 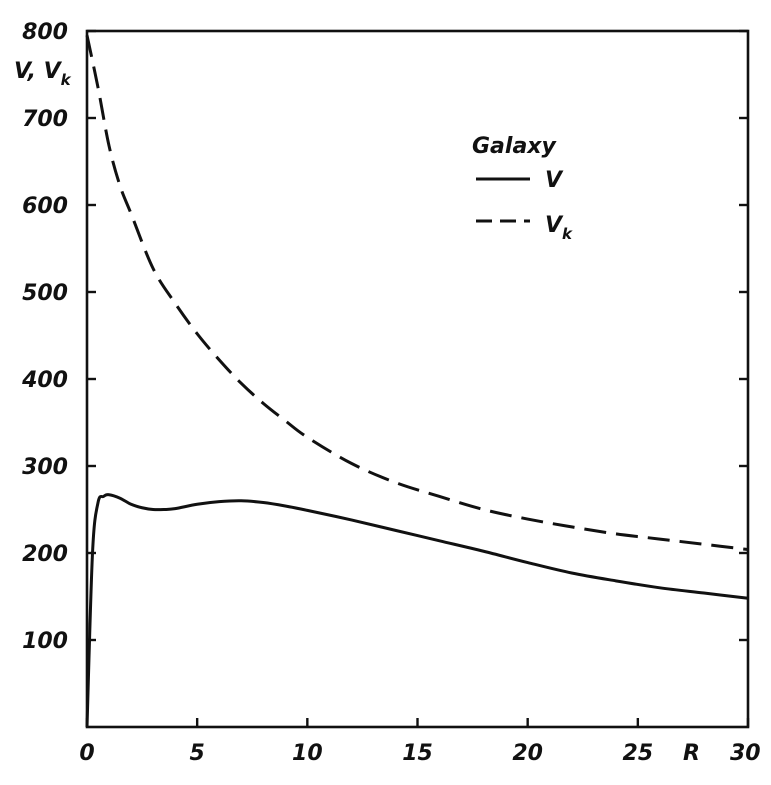 I want to click on x-tick-label: 30, so click(x=745, y=753).